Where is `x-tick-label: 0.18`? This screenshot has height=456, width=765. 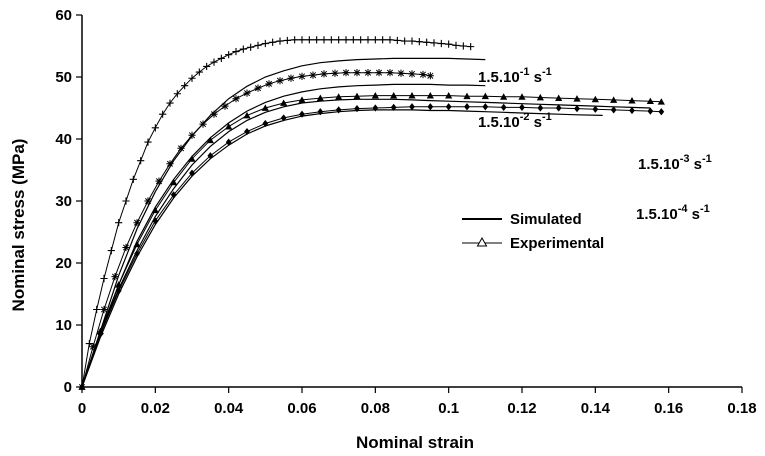
x-tick-label: 0.18 is located at coordinates (741, 408).